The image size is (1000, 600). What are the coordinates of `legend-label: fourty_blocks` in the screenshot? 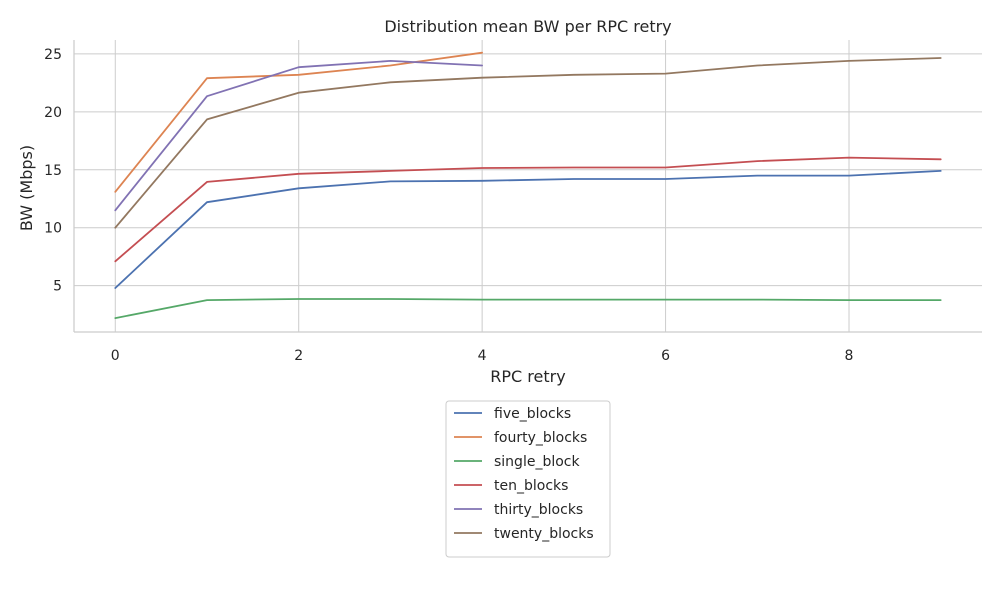 It's located at (540, 438).